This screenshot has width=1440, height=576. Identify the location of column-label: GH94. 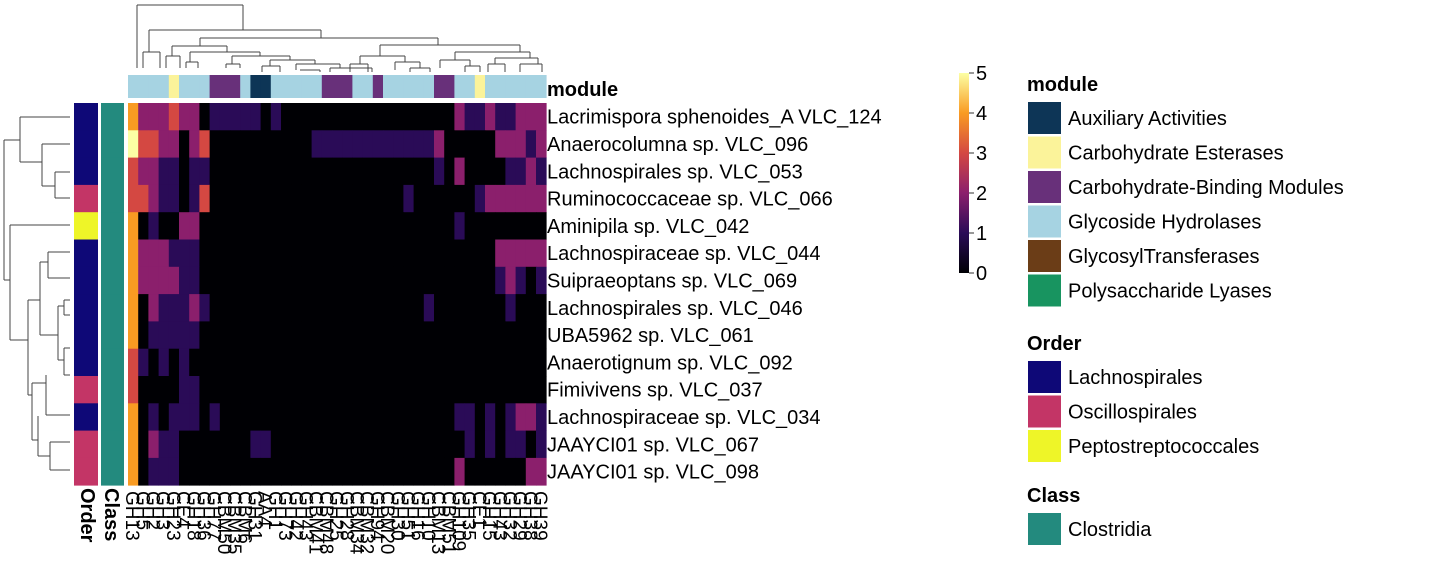
(376, 516).